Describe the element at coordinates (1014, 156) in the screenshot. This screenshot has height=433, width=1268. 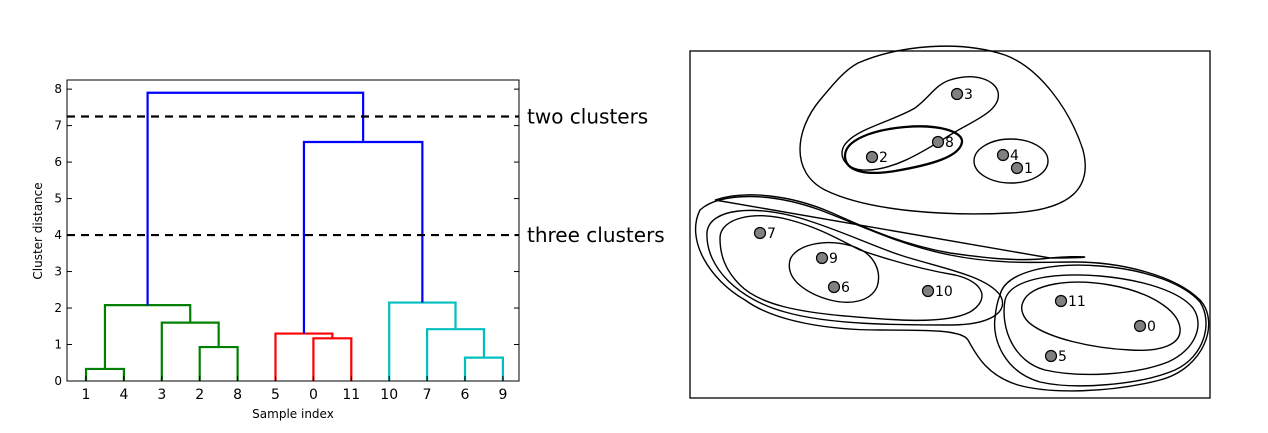
I see `point-label: 4` at that location.